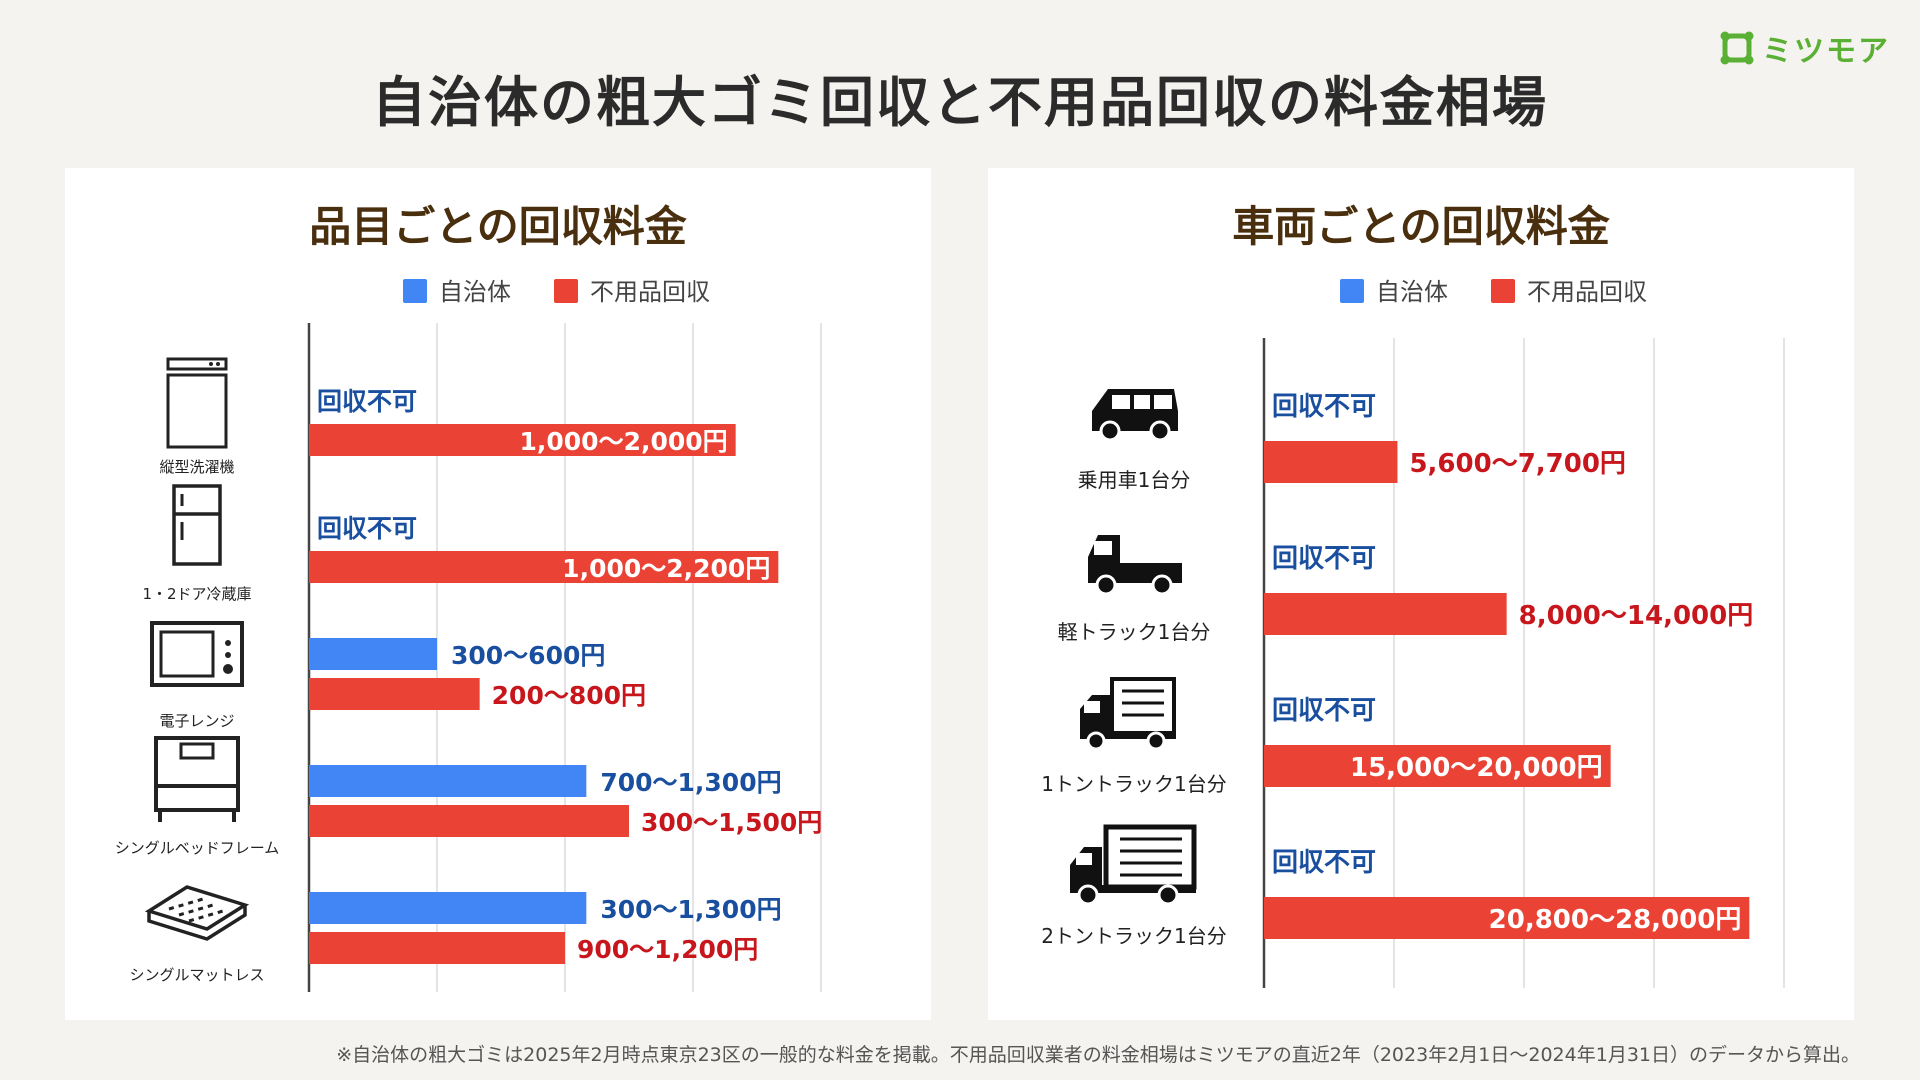 The image size is (1920, 1080). Describe the element at coordinates (1133, 784) in the screenshot. I see `category-label: 1トントラック1台分` at that location.